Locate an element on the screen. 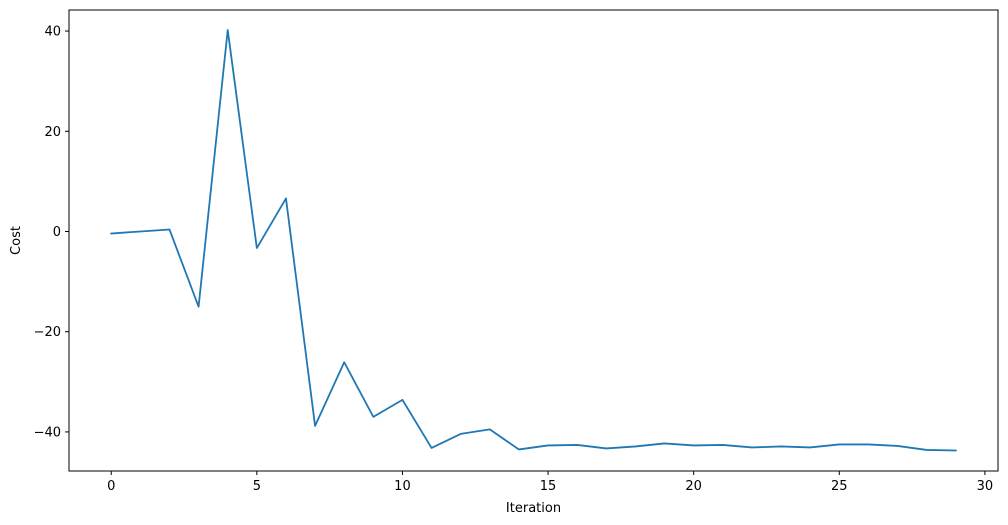 The image size is (1008, 525). x-axis-label: Iteration is located at coordinates (533, 508).